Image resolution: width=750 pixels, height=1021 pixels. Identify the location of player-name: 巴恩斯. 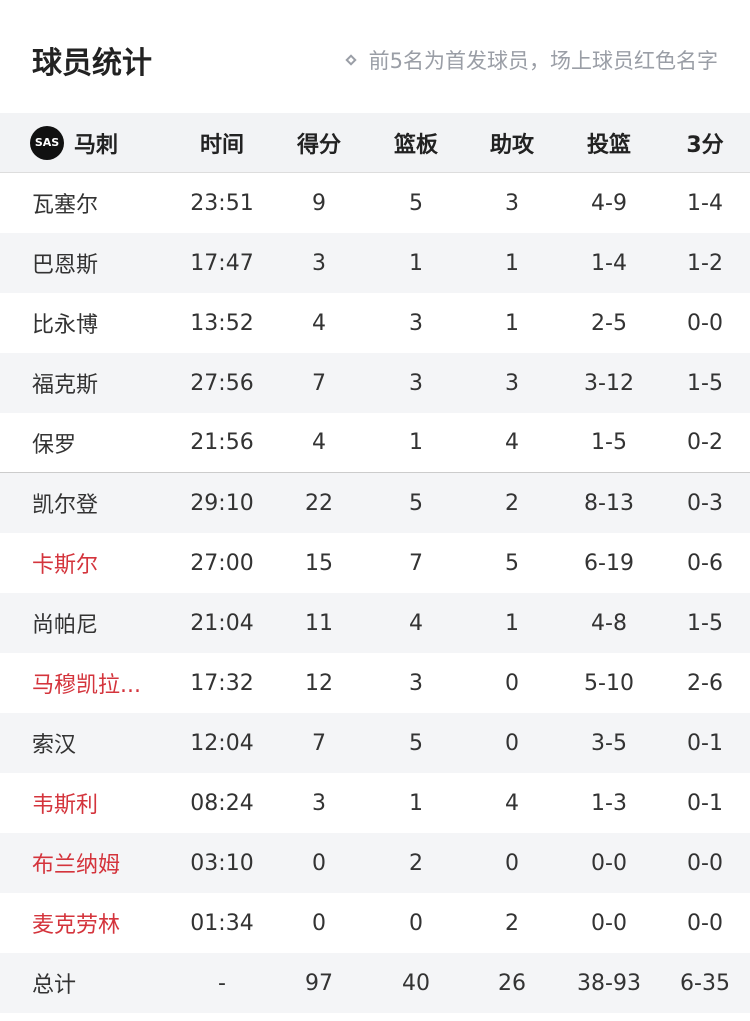
(65, 265).